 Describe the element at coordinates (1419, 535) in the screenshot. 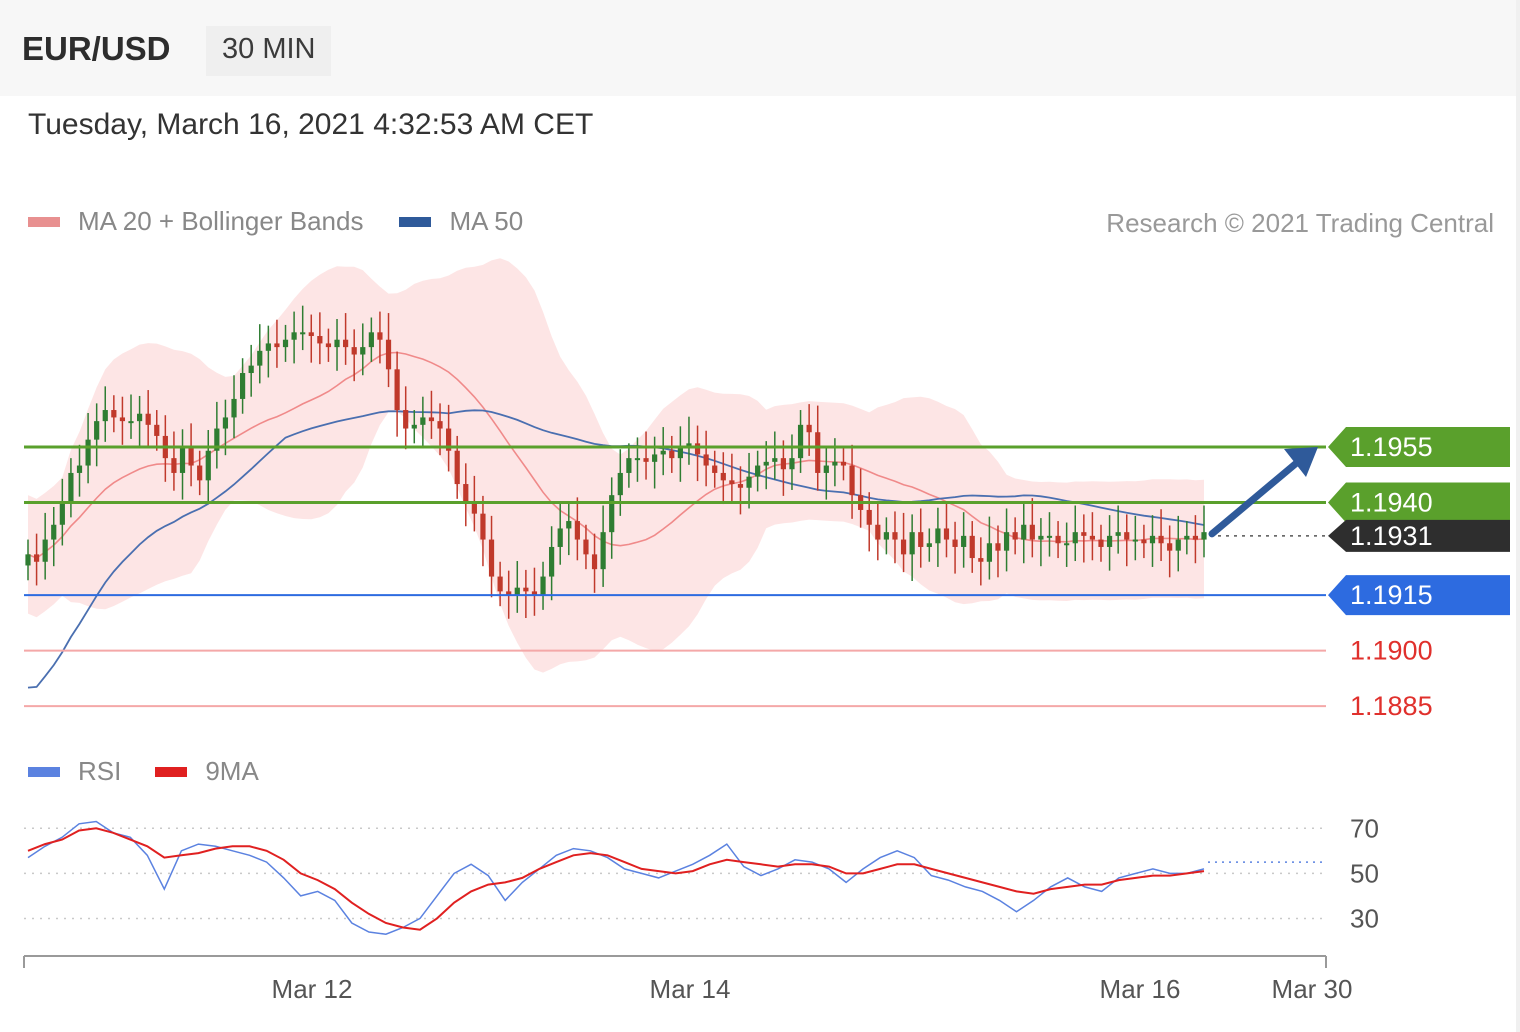

I see `last-price-tag` at that location.